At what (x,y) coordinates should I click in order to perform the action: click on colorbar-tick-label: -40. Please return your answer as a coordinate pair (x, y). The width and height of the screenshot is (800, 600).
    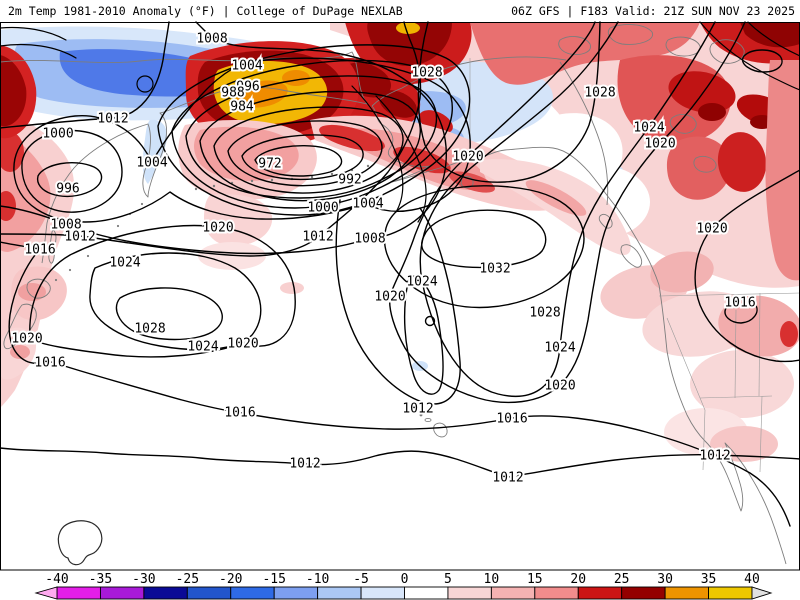
    Looking at the image, I should click on (56, 579).